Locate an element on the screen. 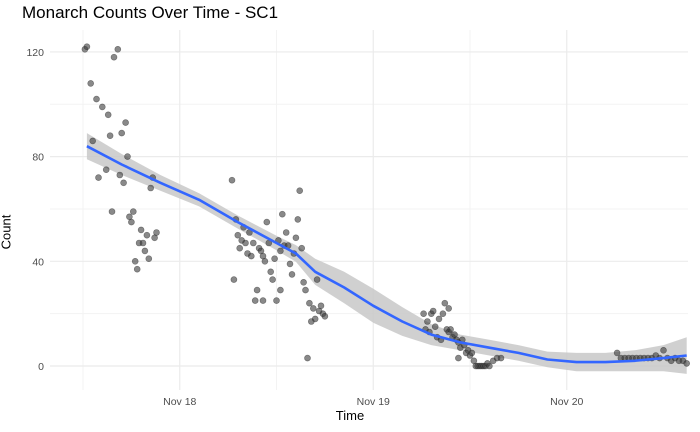 This screenshot has height=432, width=700. y-tick-label: 0 is located at coordinates (41, 367).